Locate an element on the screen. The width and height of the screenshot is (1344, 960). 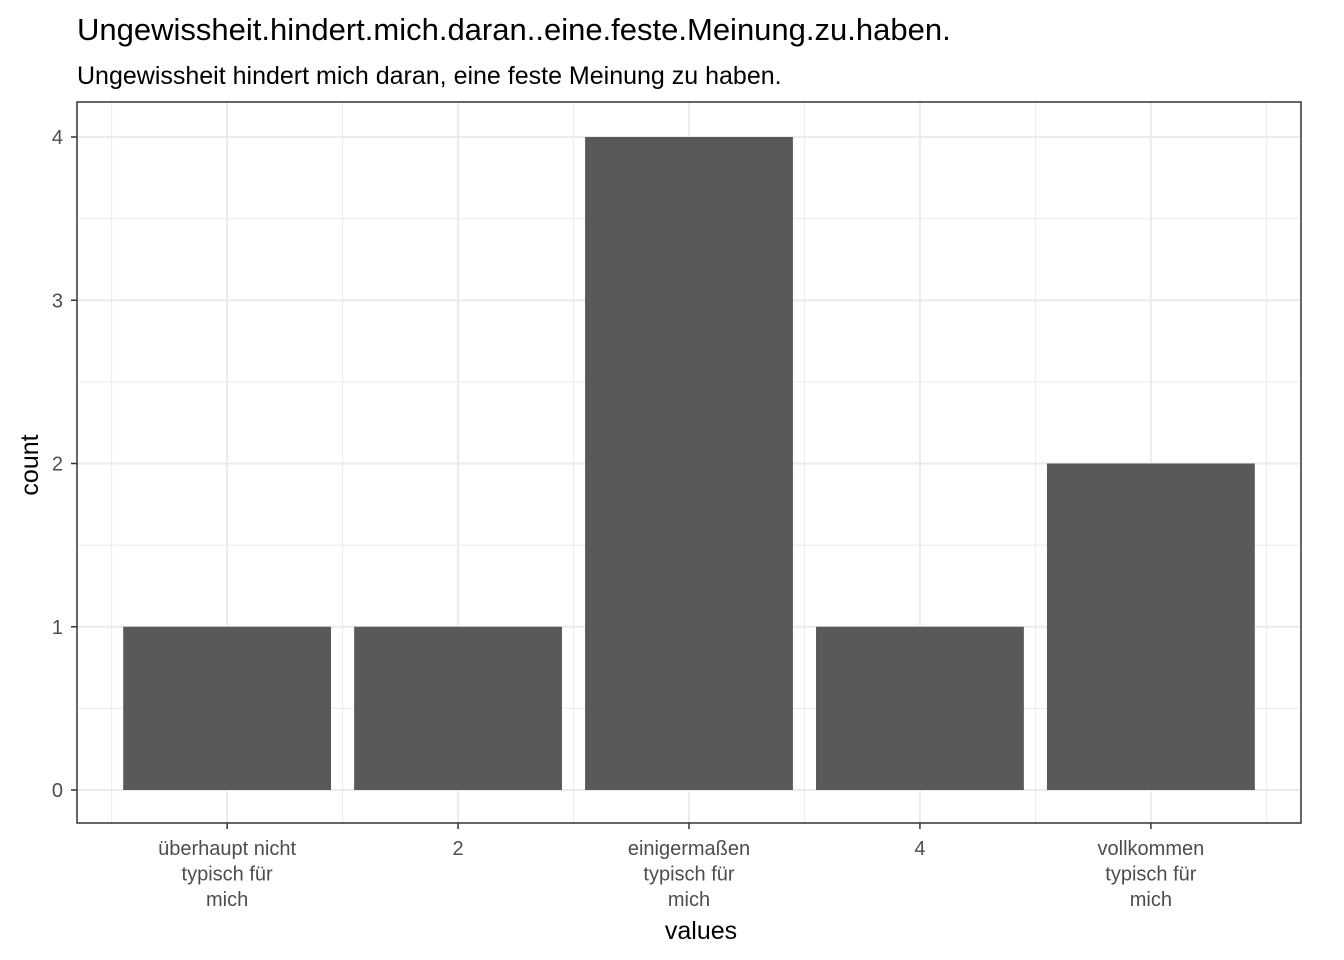
y-tick-label: 3 is located at coordinates (57, 301).